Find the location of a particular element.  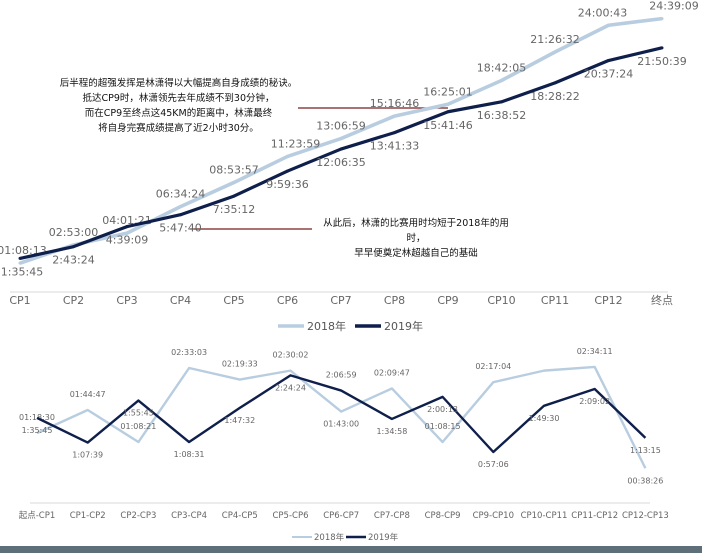

data-label: 1:35:45 is located at coordinates (22, 271).